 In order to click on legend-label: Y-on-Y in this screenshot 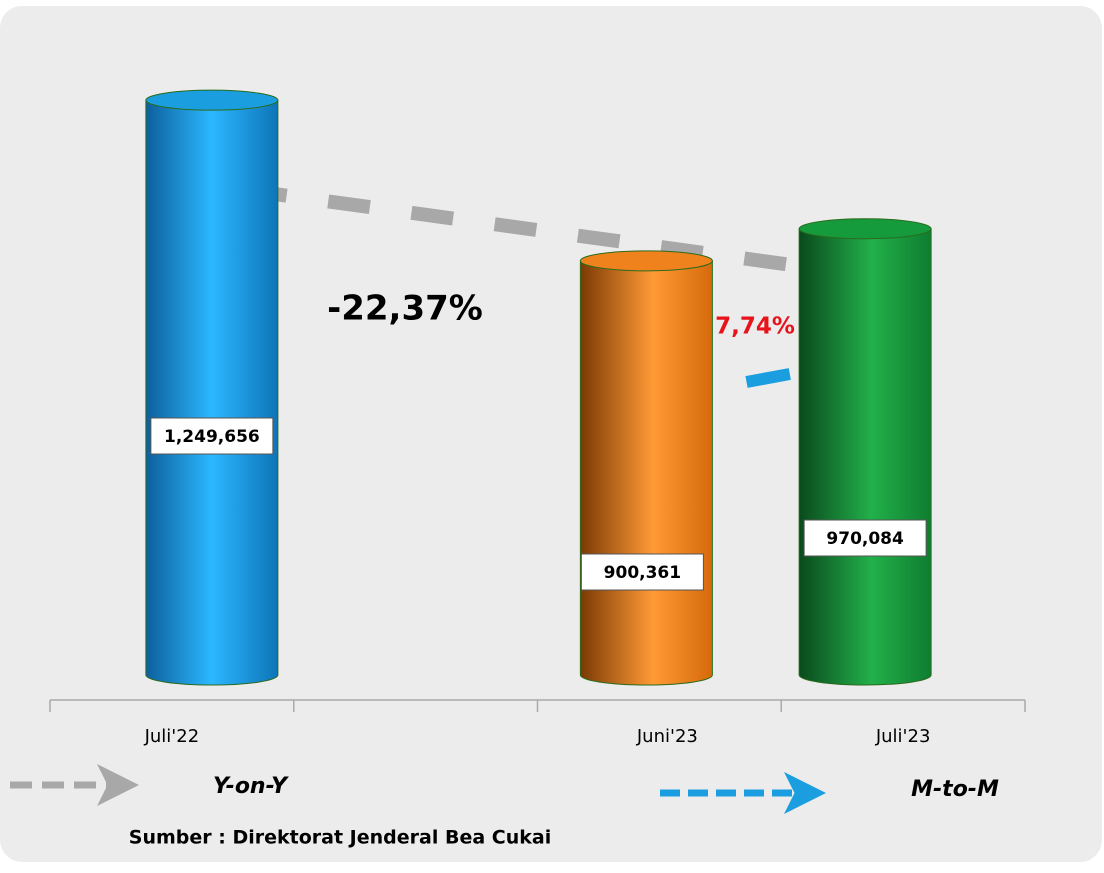, I will do `click(251, 786)`.